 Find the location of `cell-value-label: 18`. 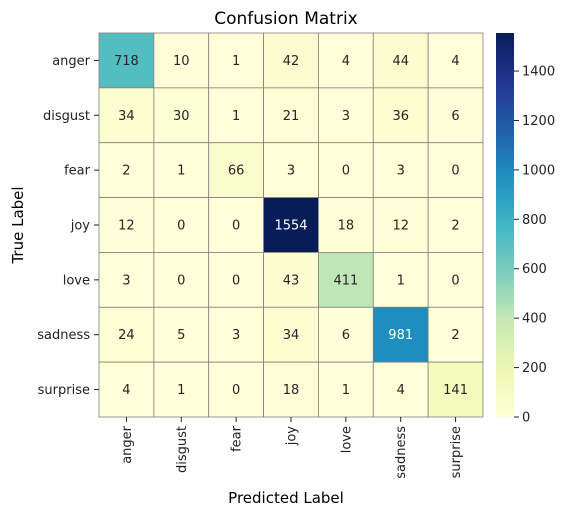

cell-value-label: 18 is located at coordinates (291, 390).